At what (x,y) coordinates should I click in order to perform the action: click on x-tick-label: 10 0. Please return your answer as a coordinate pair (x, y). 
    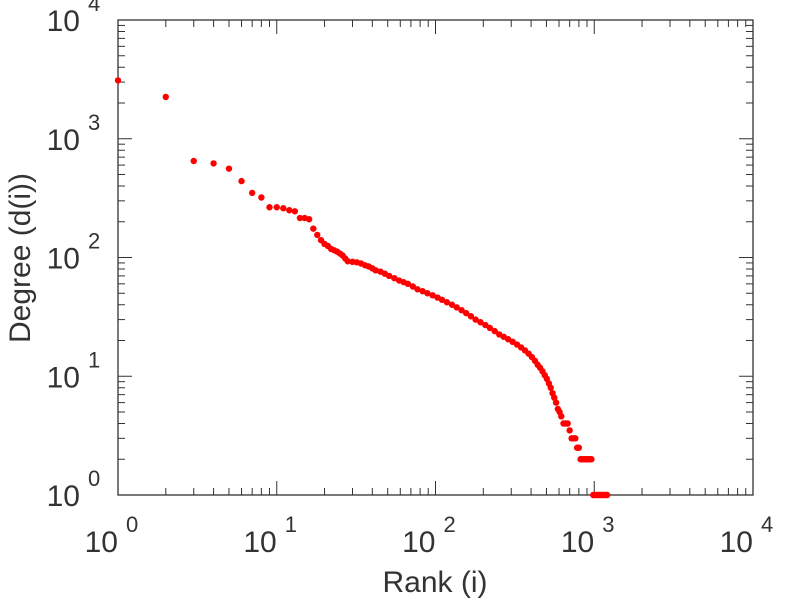
    Looking at the image, I should click on (112, 535).